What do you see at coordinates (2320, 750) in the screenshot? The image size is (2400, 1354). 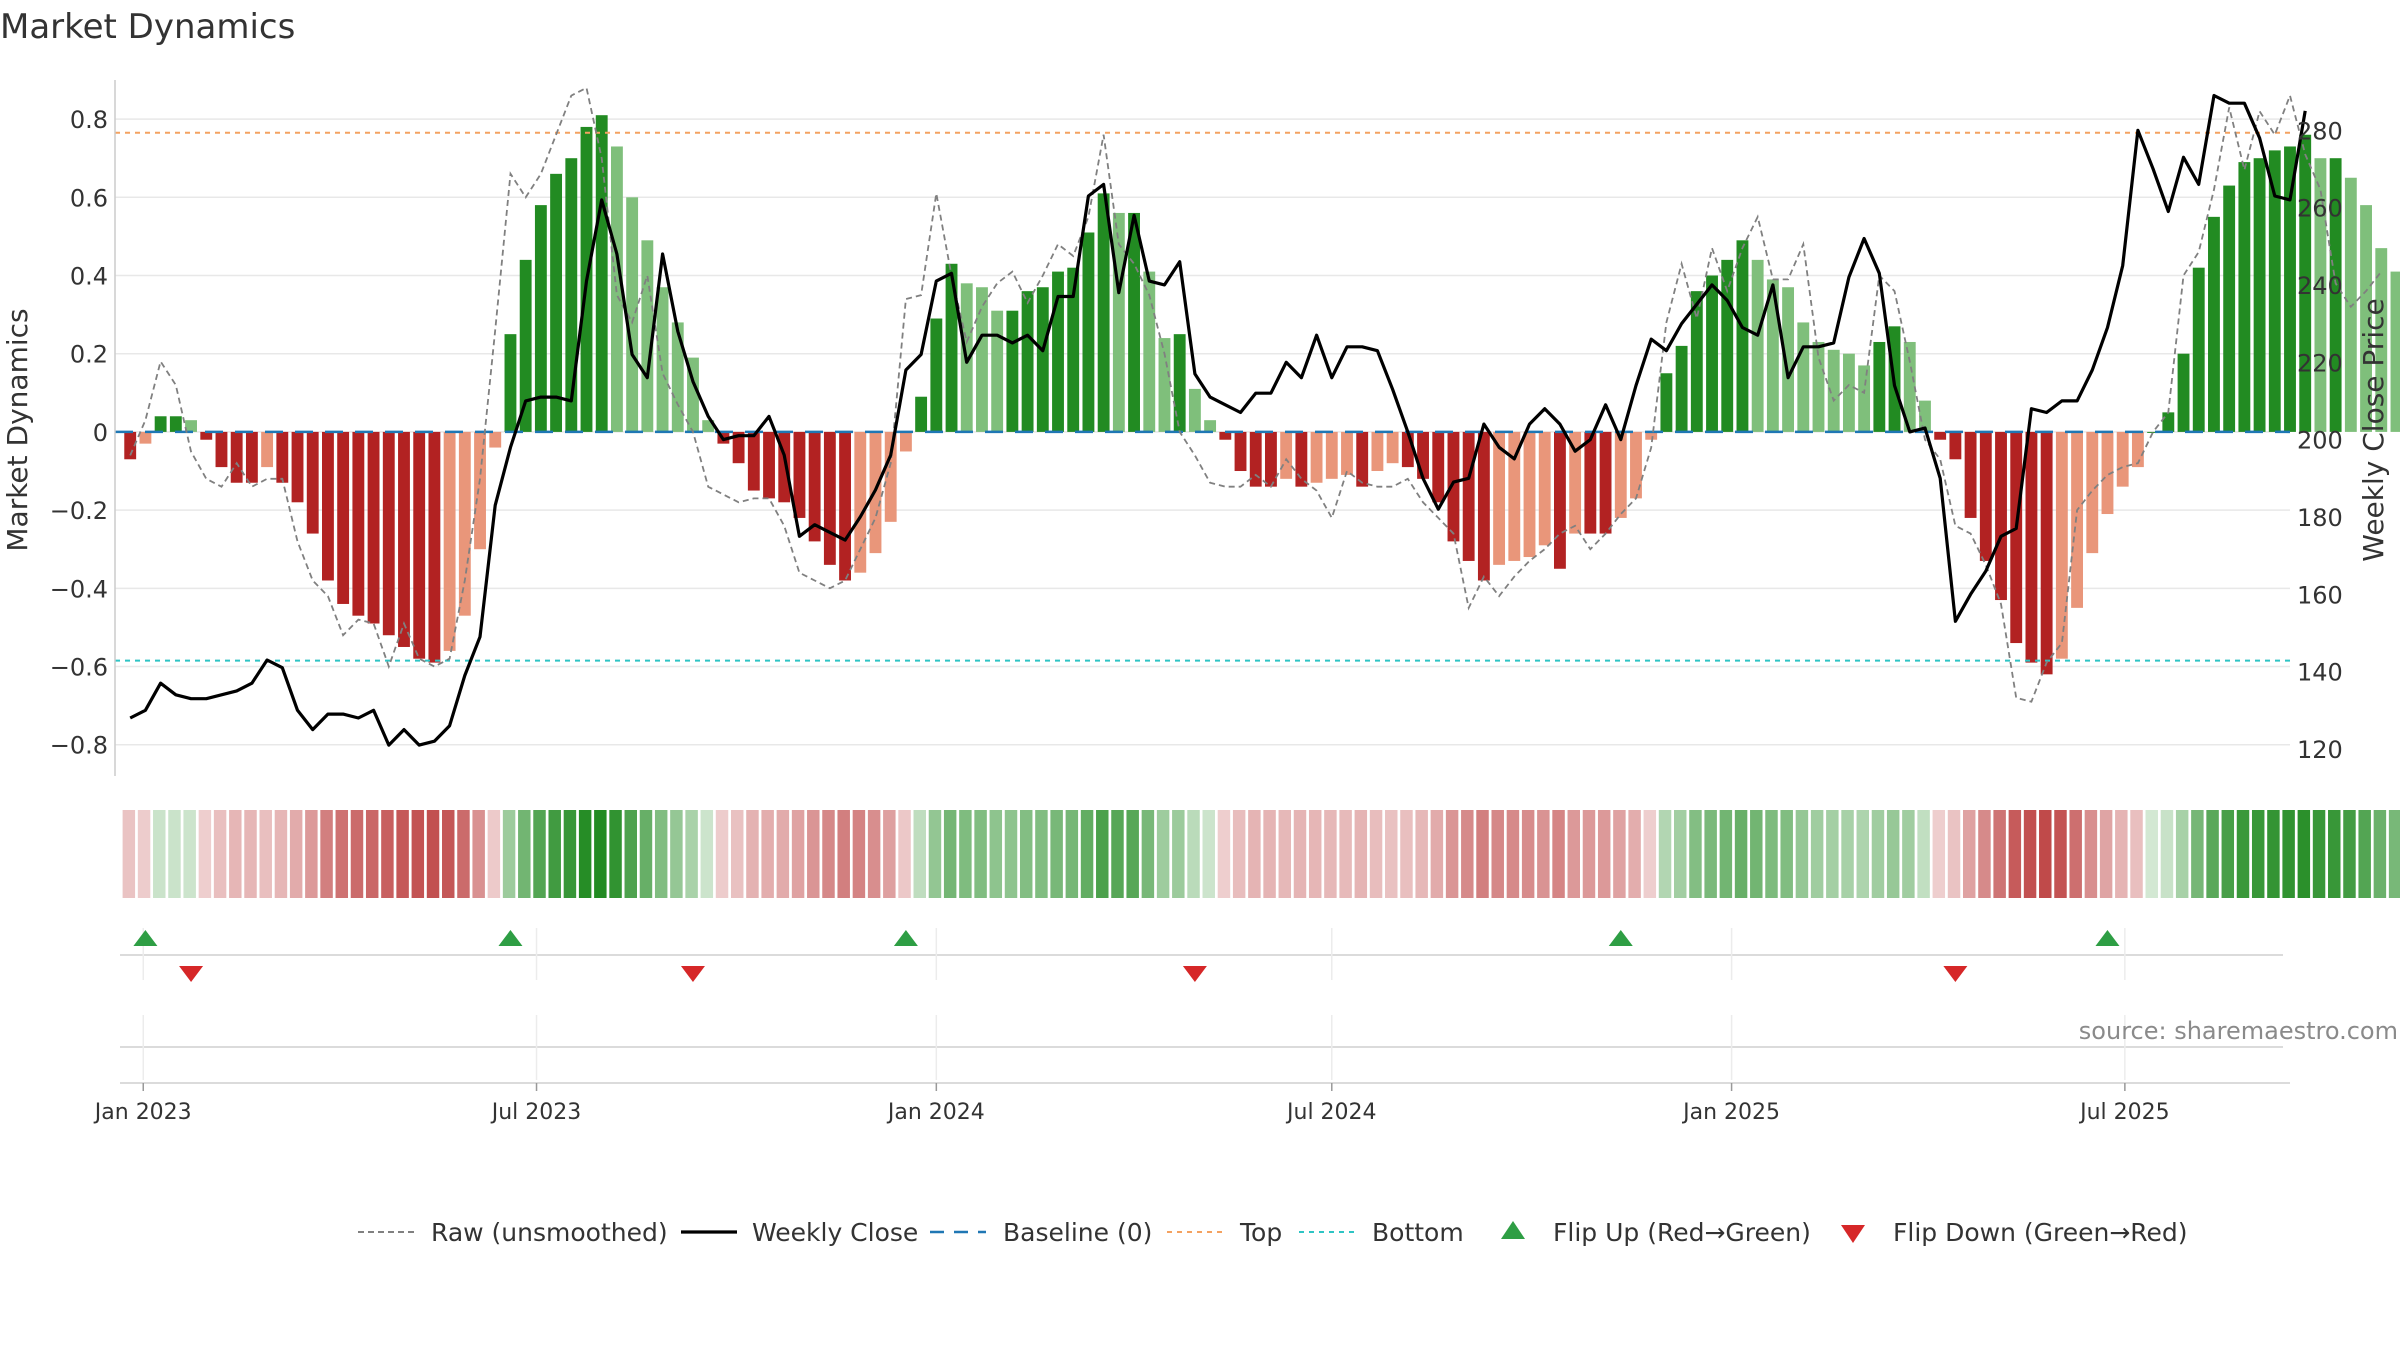 I see `y2-tick-label: 120` at bounding box center [2320, 750].